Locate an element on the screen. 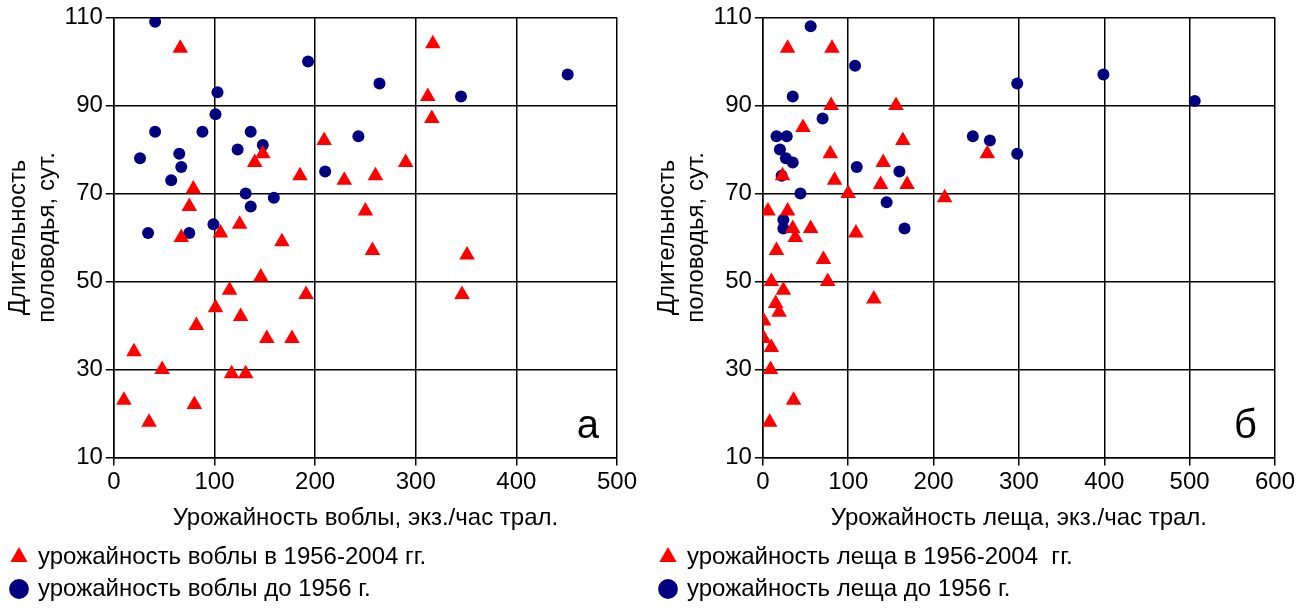 The image size is (1299, 611). y-tick-label: 110 is located at coordinates (83, 16).